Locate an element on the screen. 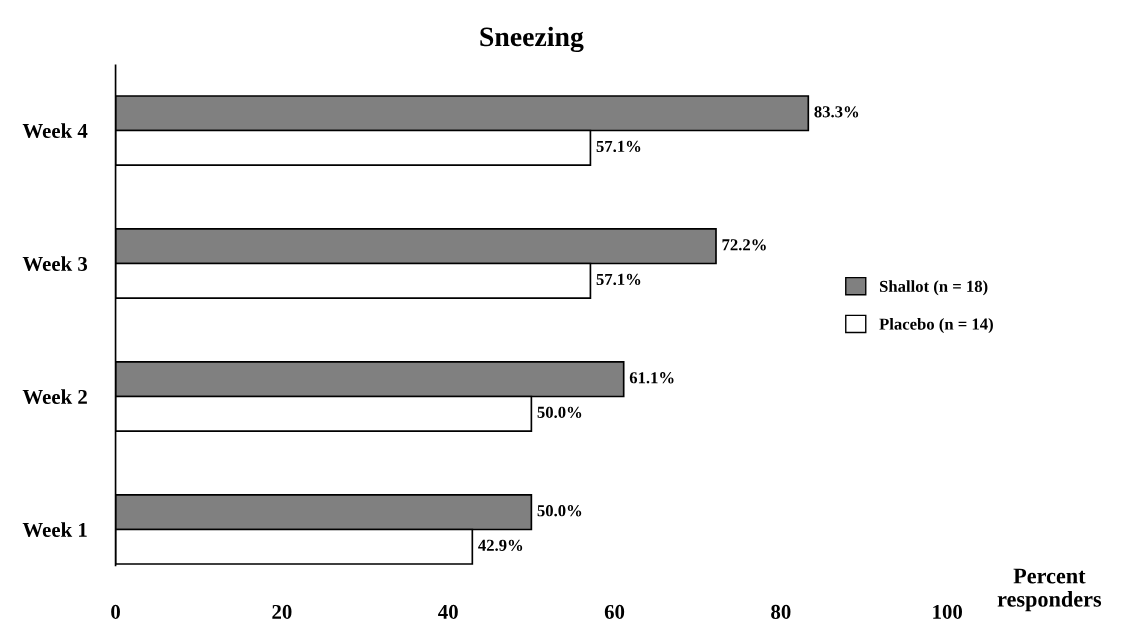 The image size is (1133, 641). x-tick-label: 80 is located at coordinates (781, 611).